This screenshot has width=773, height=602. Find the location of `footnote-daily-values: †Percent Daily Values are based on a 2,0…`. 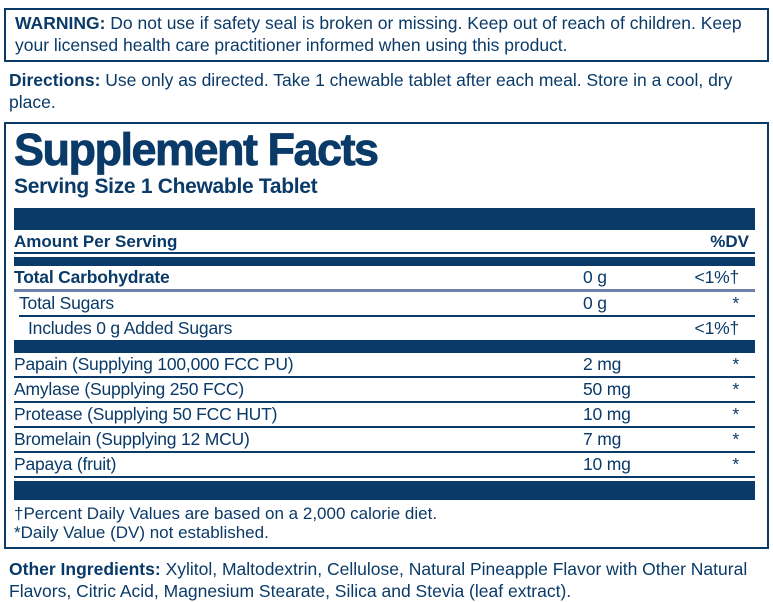

footnote-daily-values: †Percent Daily Values are based on a 2,0… is located at coordinates (226, 513).